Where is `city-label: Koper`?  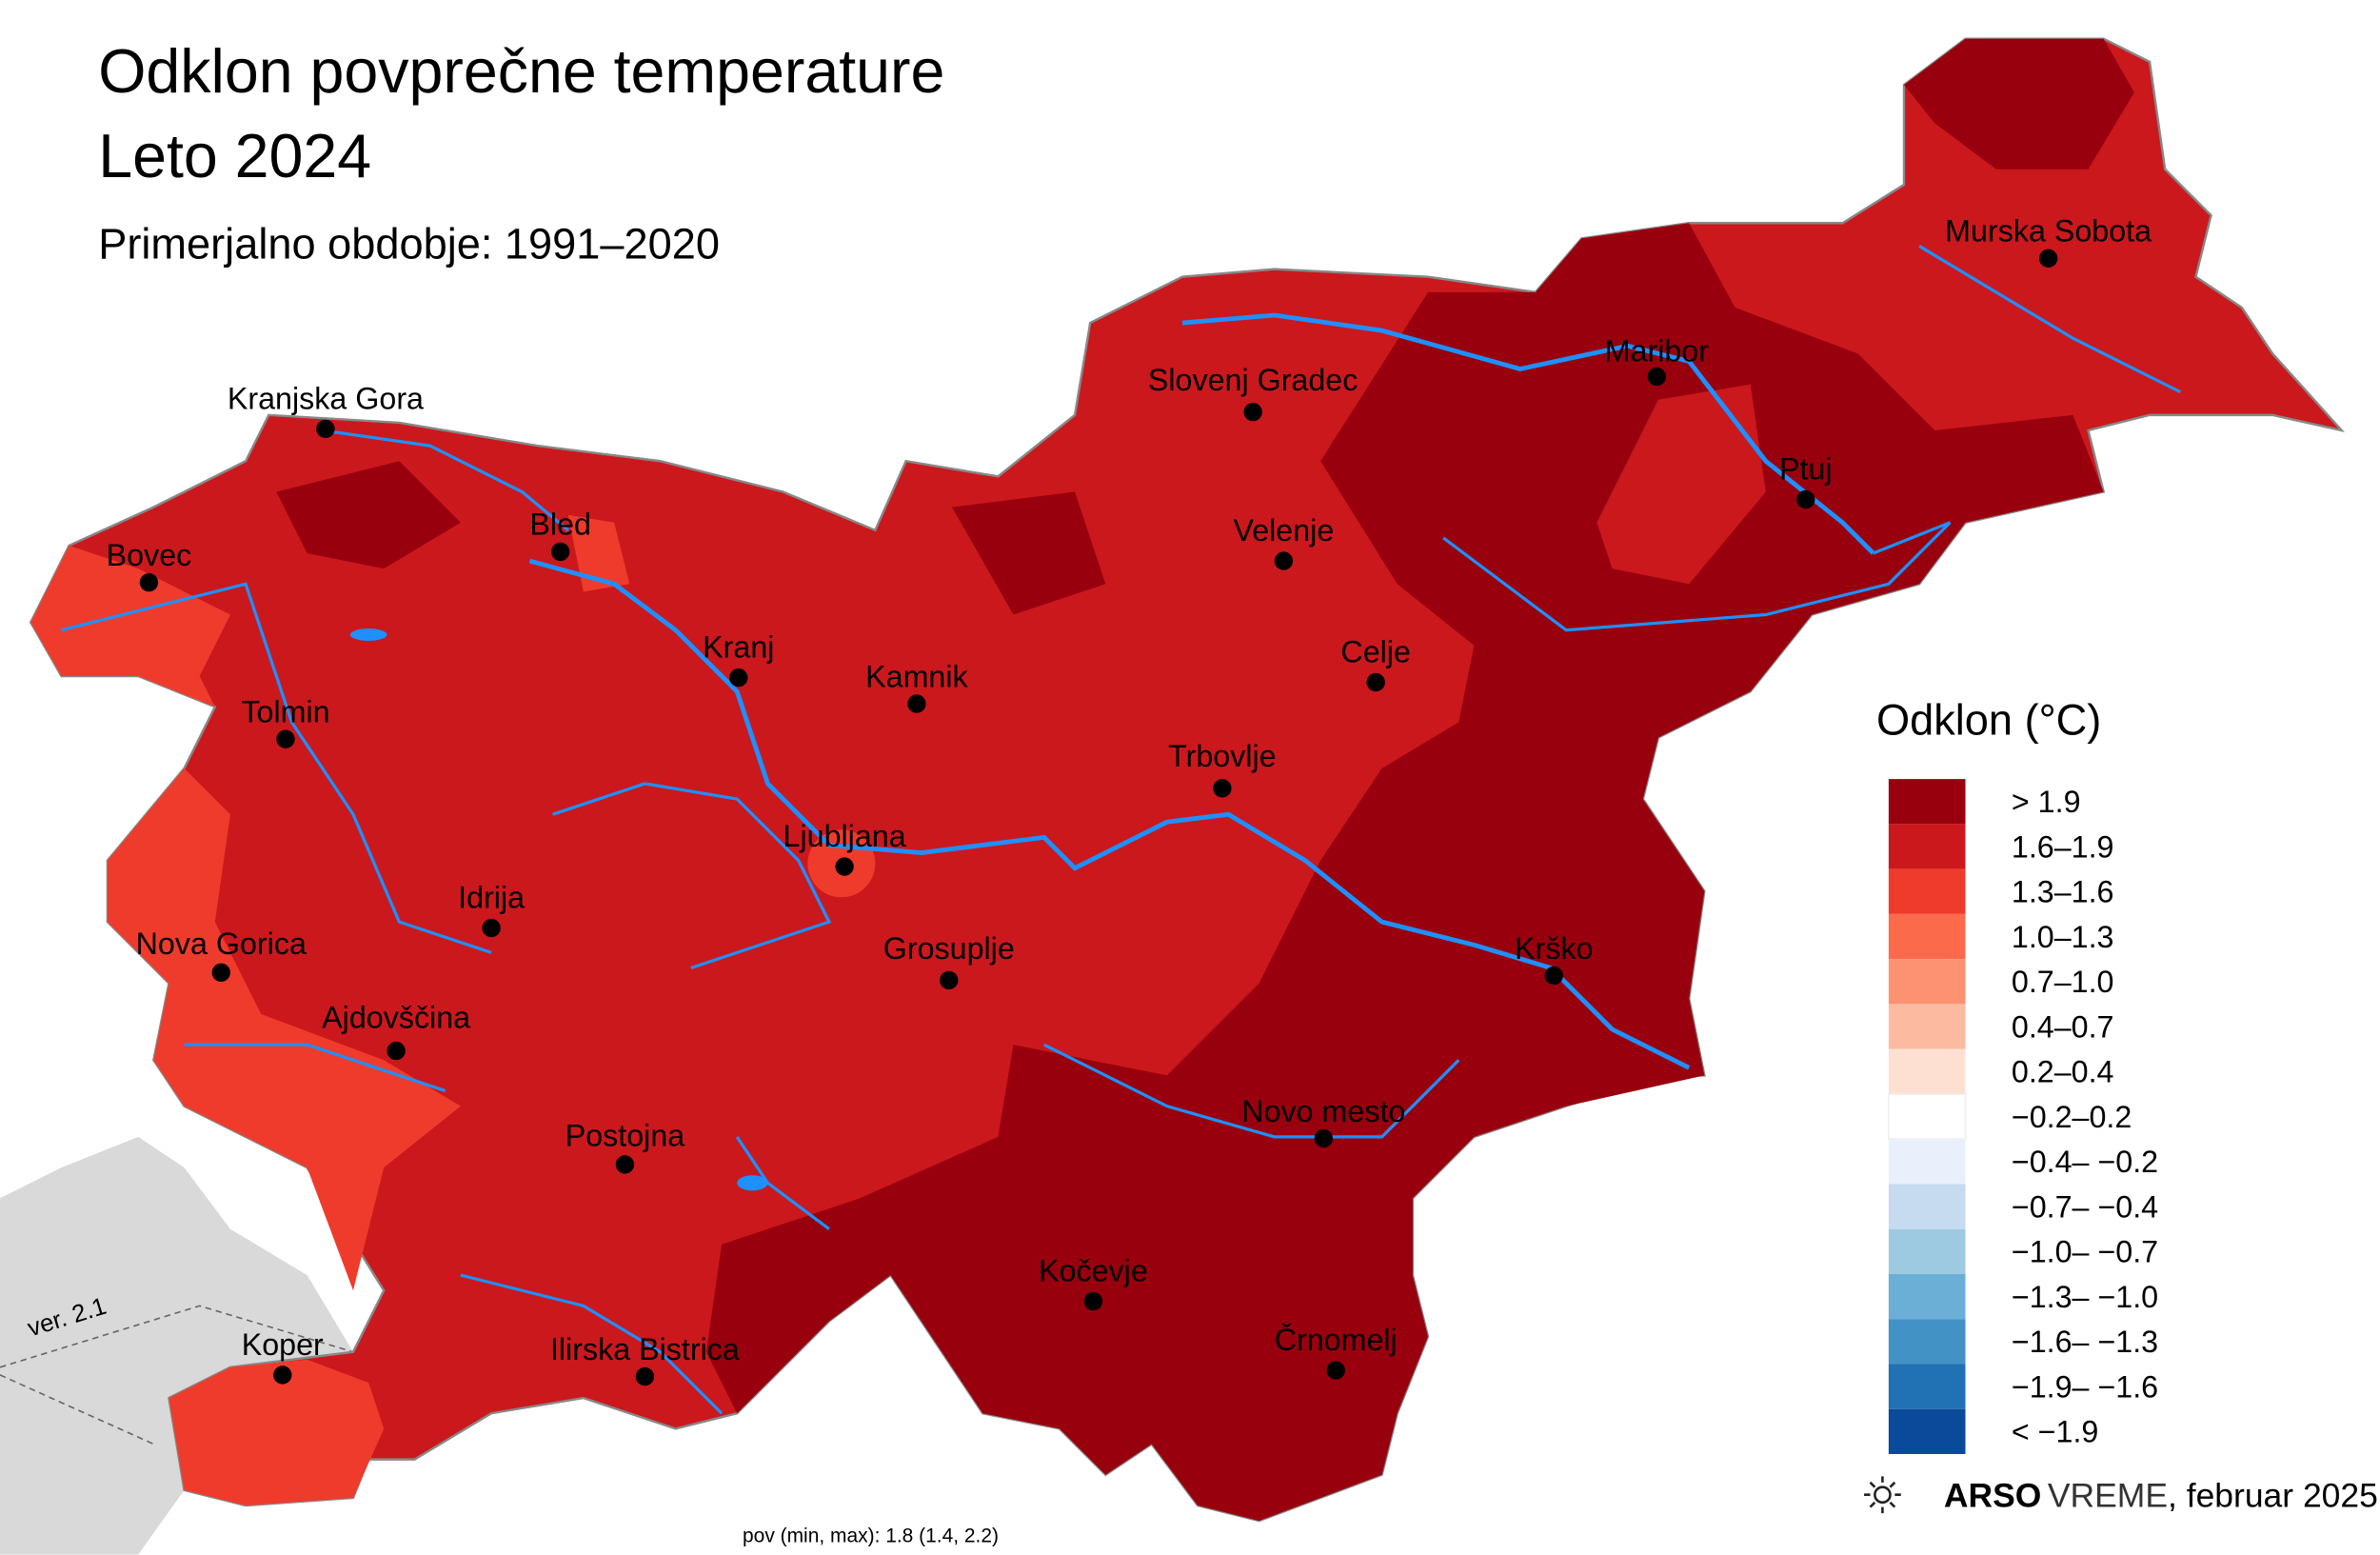 city-label: Koper is located at coordinates (283, 1344).